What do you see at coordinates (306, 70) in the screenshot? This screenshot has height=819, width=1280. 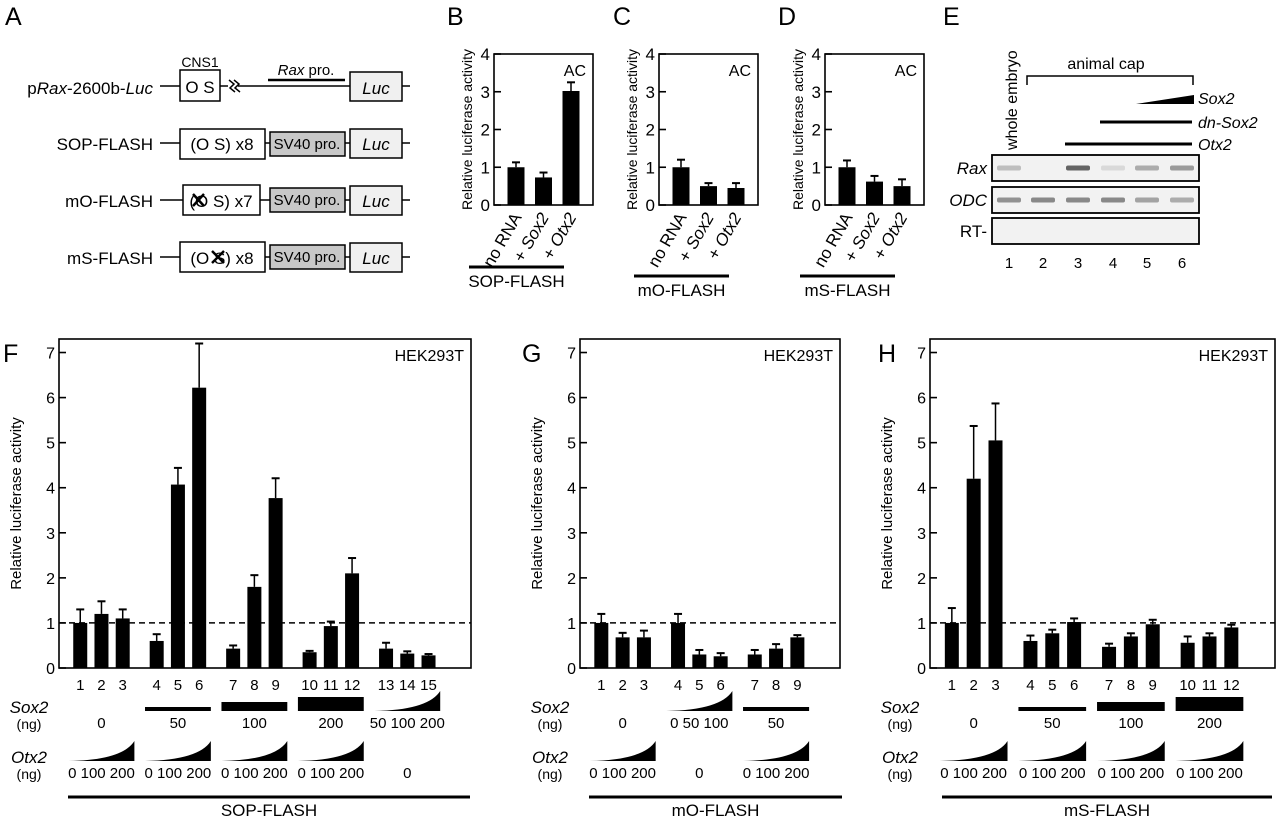 I see `rax-promoter-label: Rax pro.` at bounding box center [306, 70].